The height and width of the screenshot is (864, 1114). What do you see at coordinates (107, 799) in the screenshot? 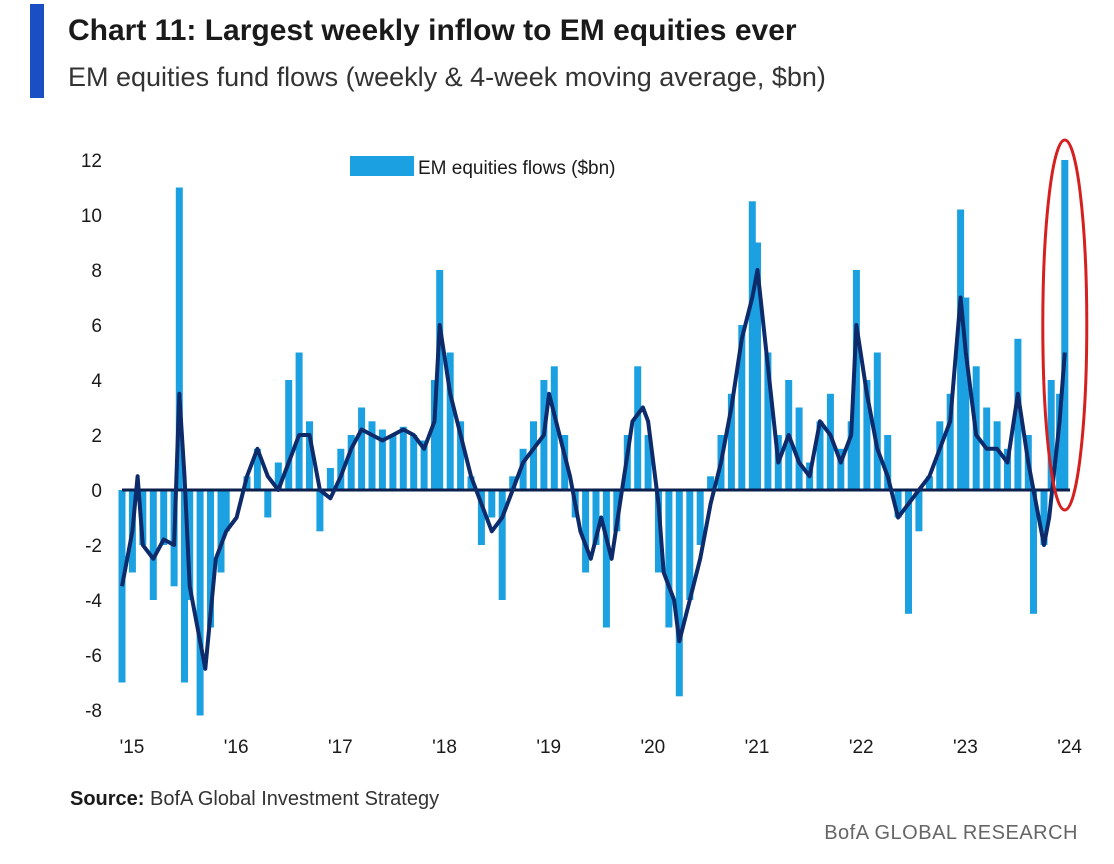
I see `source-label: Source:` at bounding box center [107, 799].